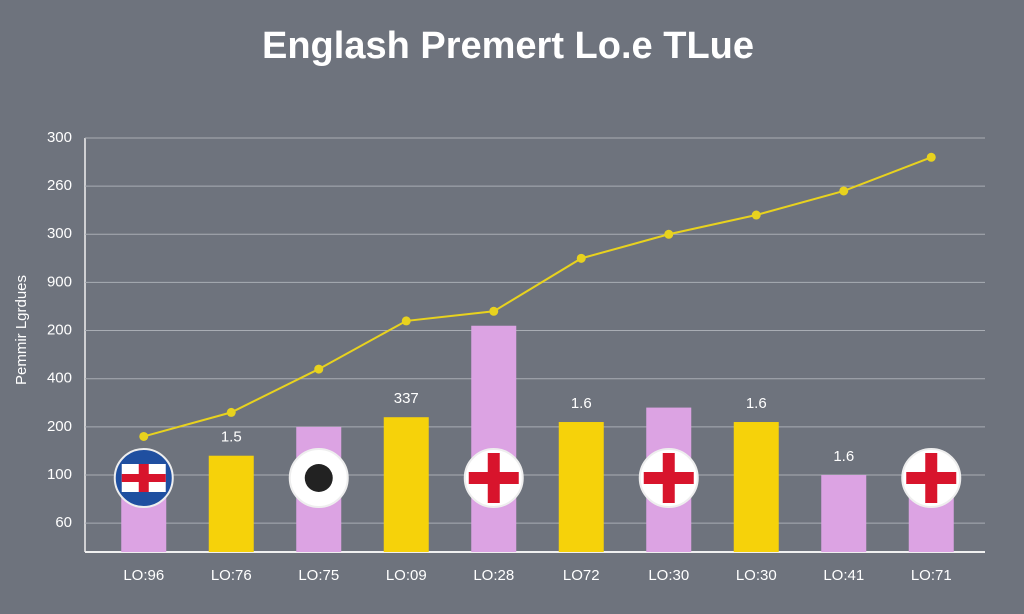 Image resolution: width=1024 pixels, height=614 pixels. I want to click on y-tick-label: 400, so click(59, 378).